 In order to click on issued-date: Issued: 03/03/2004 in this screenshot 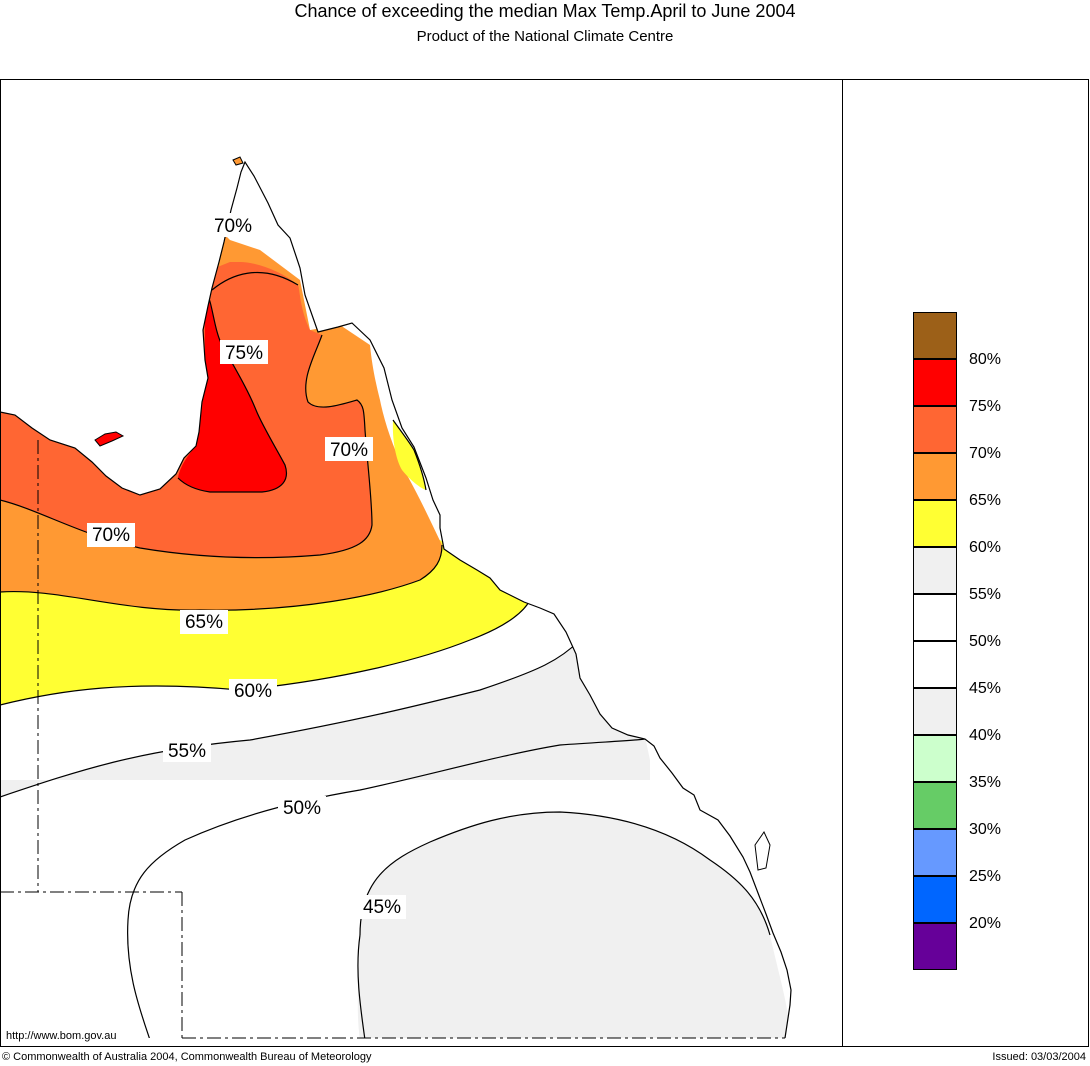, I will do `click(1039, 1057)`.